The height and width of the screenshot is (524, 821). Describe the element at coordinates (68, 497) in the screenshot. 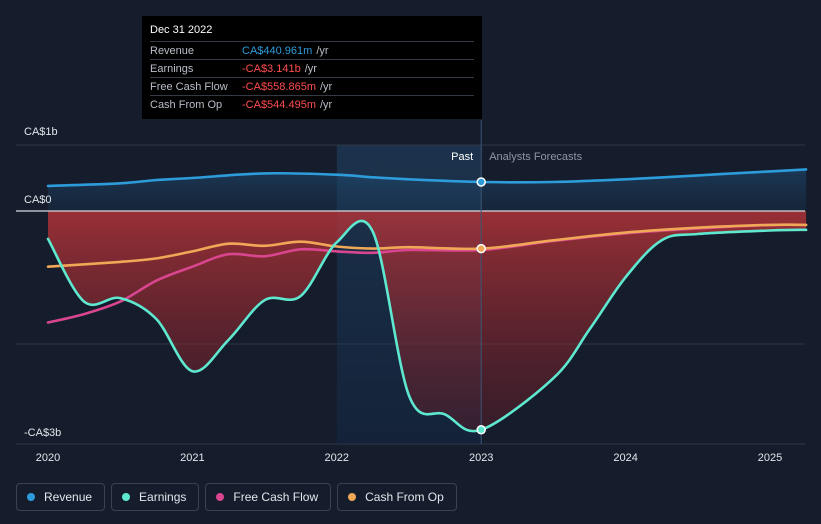

I see `legend-label: Revenue` at that location.